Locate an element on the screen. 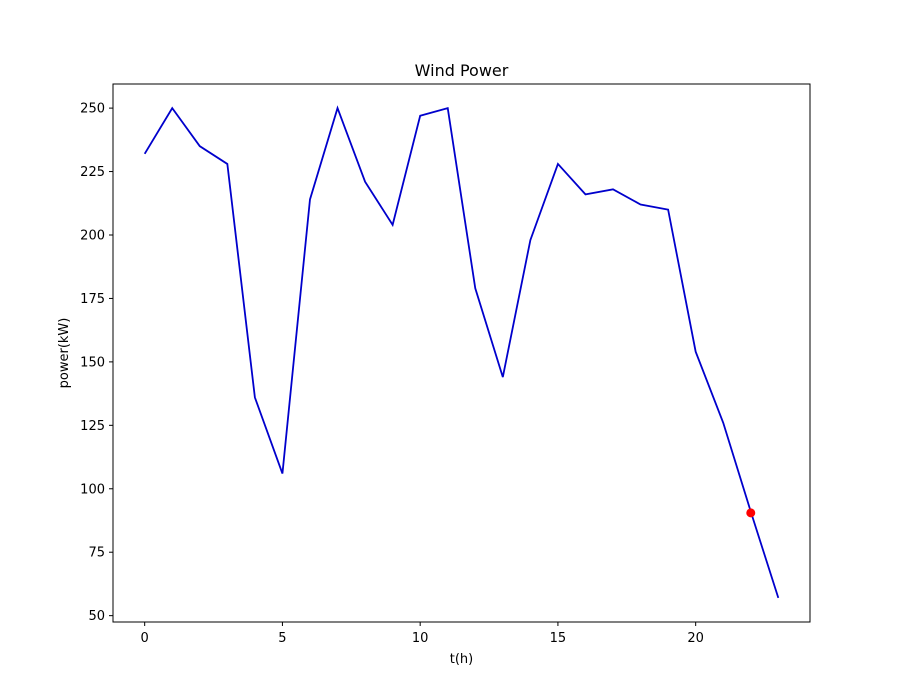  x-axis-label: t(h) is located at coordinates (461, 659).